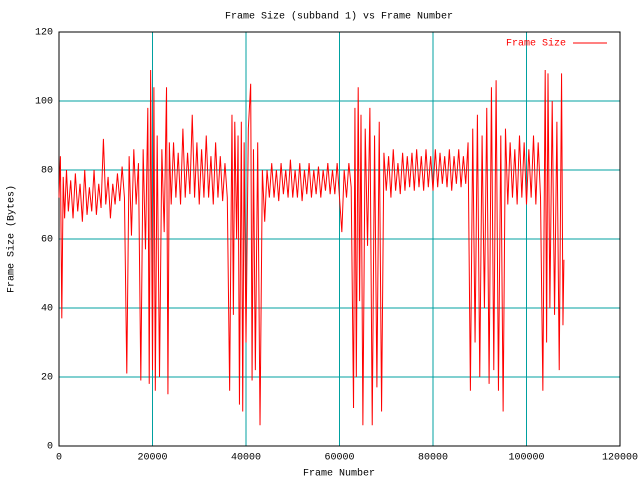  I want to click on x-tick-label: 20000, so click(152, 458).